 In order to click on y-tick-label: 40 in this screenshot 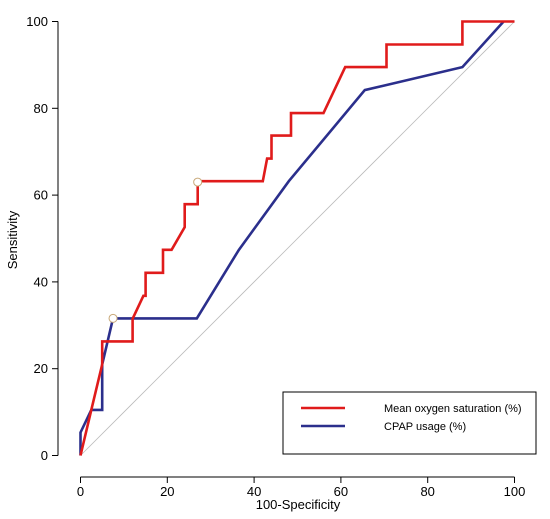, I will do `click(41, 281)`.